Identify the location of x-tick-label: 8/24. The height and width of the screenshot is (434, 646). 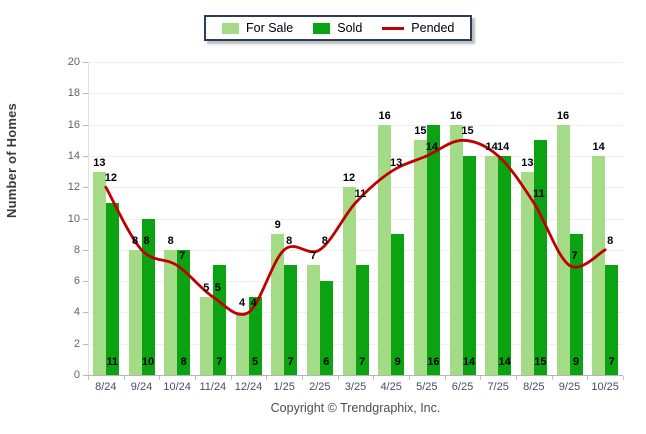
(106, 387).